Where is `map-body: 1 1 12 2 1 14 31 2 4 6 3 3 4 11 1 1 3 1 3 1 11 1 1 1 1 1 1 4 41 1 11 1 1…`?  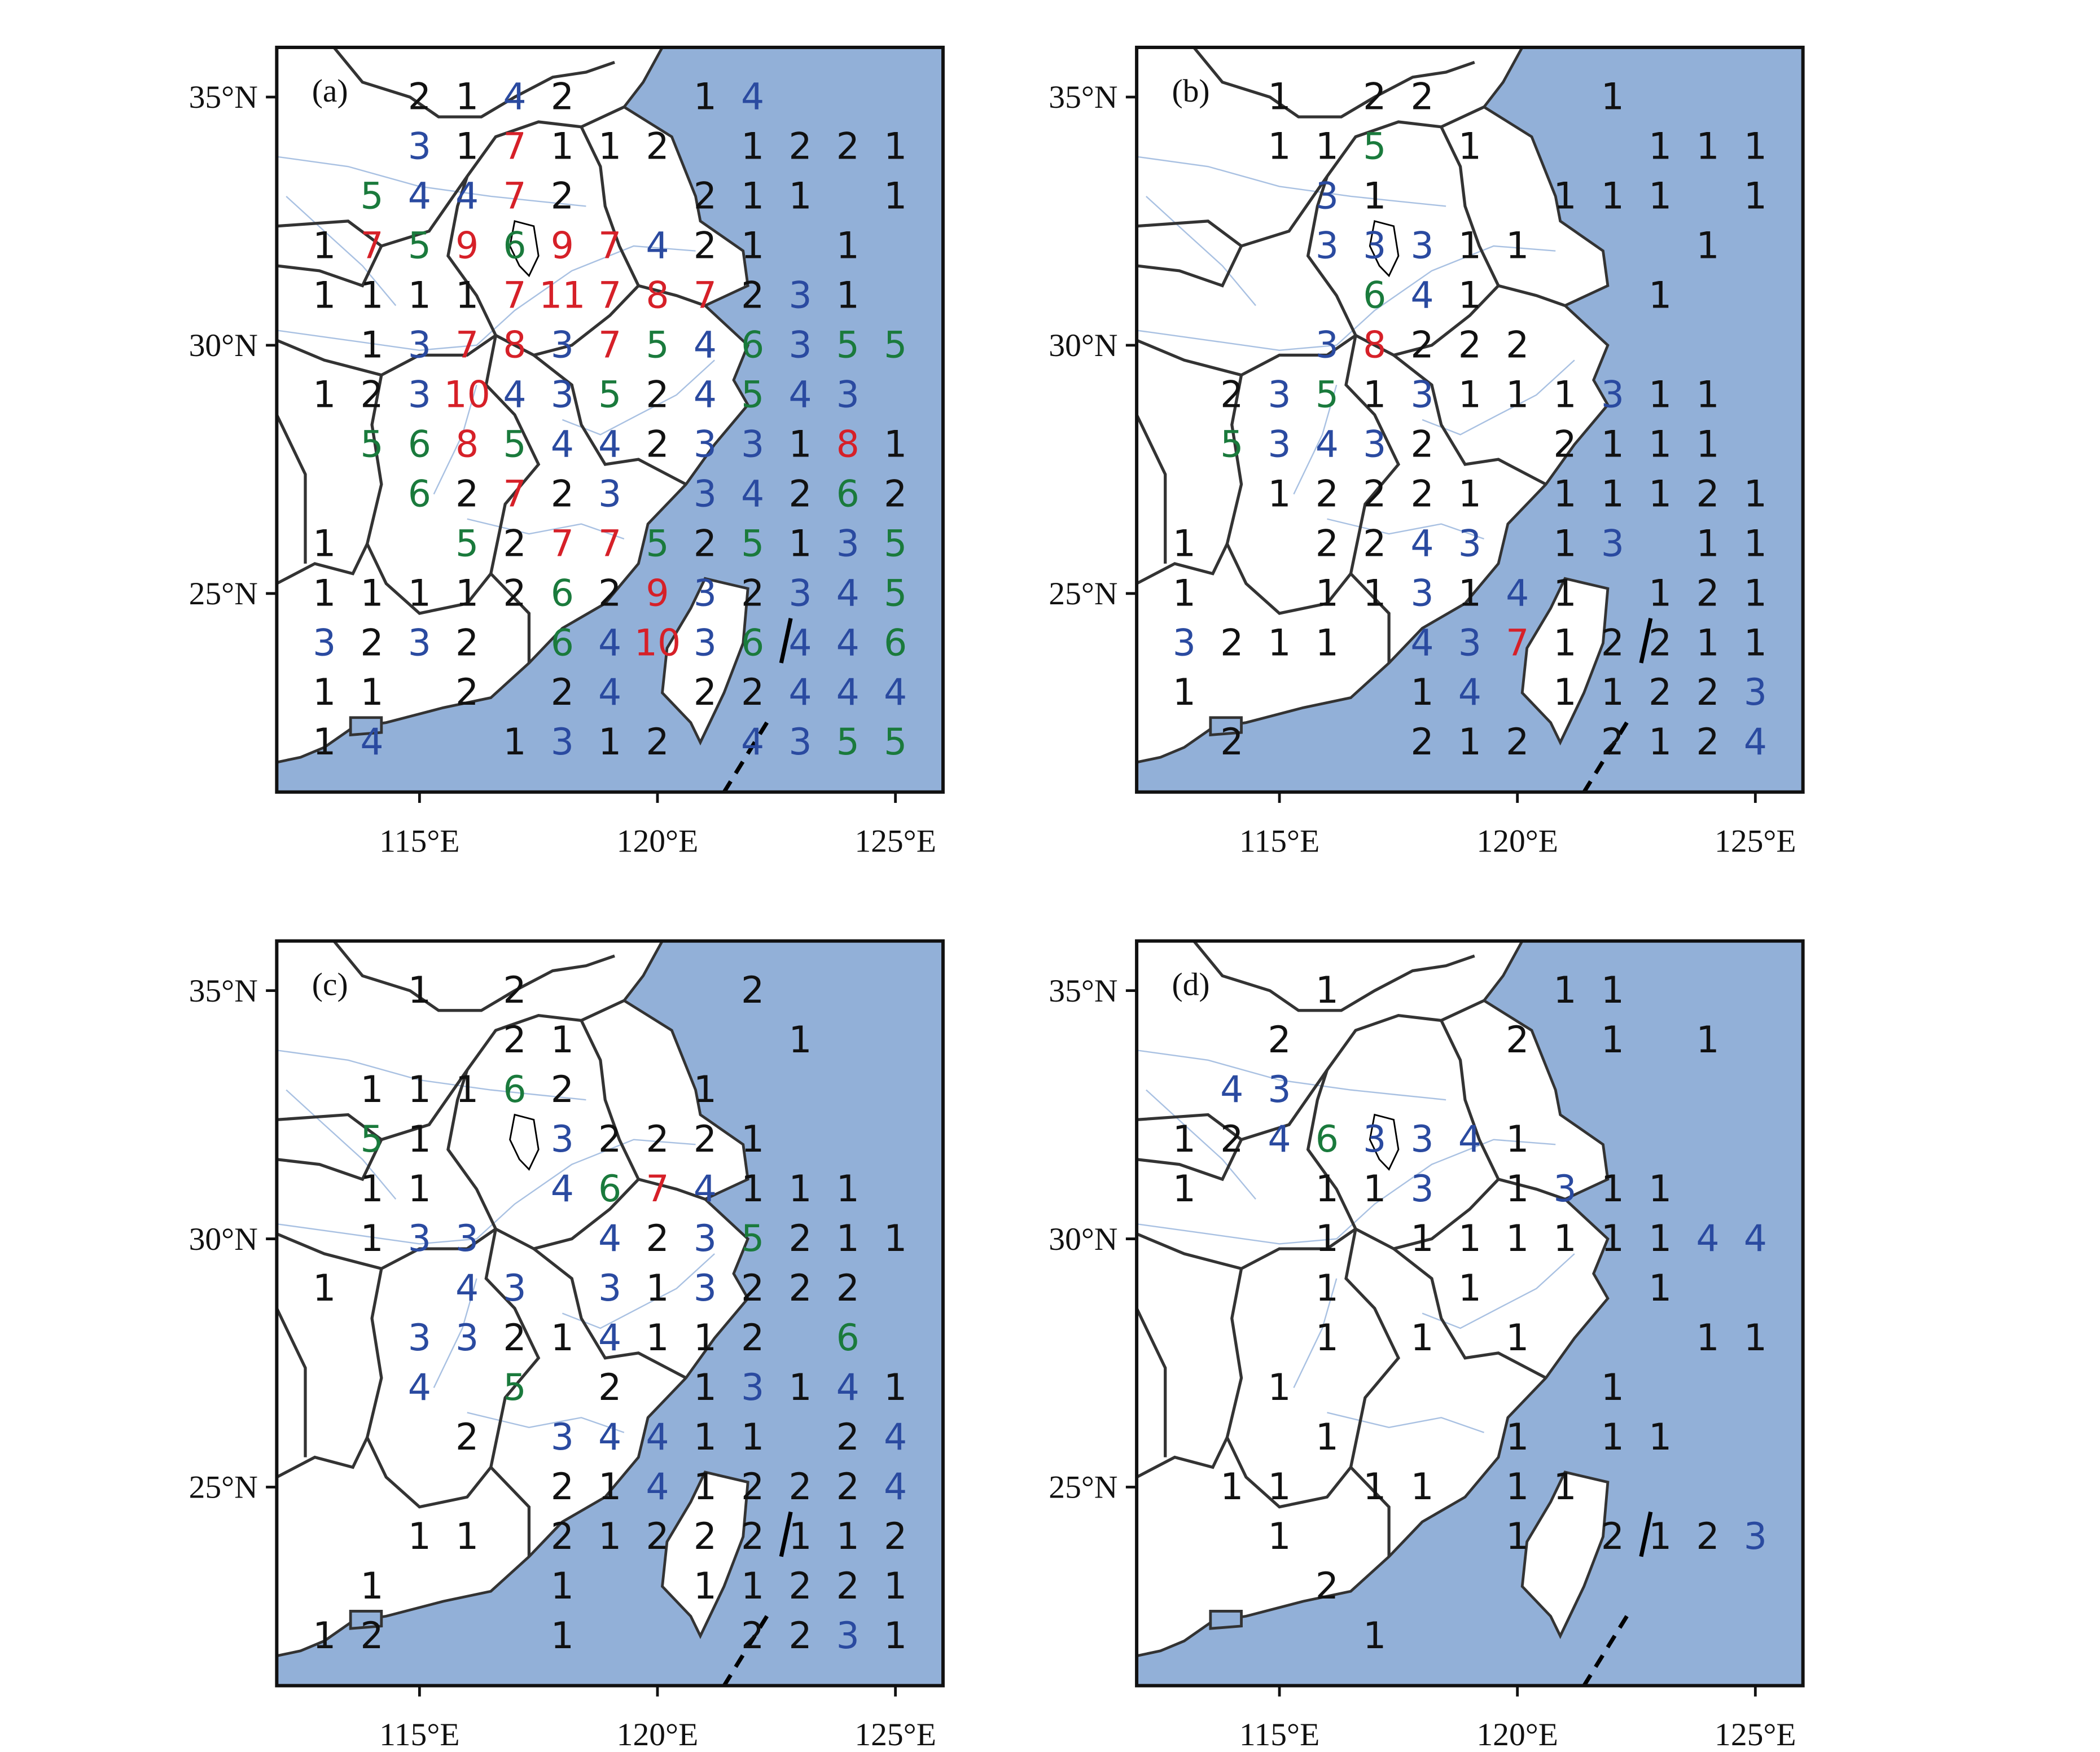 map-body: 1 1 12 2 1 14 31 2 4 6 3 3 4 11 1 1 3 1 3 1 11 1 1 1 1 1 1 4 41 1 11 1 1… is located at coordinates (1470, 1313).